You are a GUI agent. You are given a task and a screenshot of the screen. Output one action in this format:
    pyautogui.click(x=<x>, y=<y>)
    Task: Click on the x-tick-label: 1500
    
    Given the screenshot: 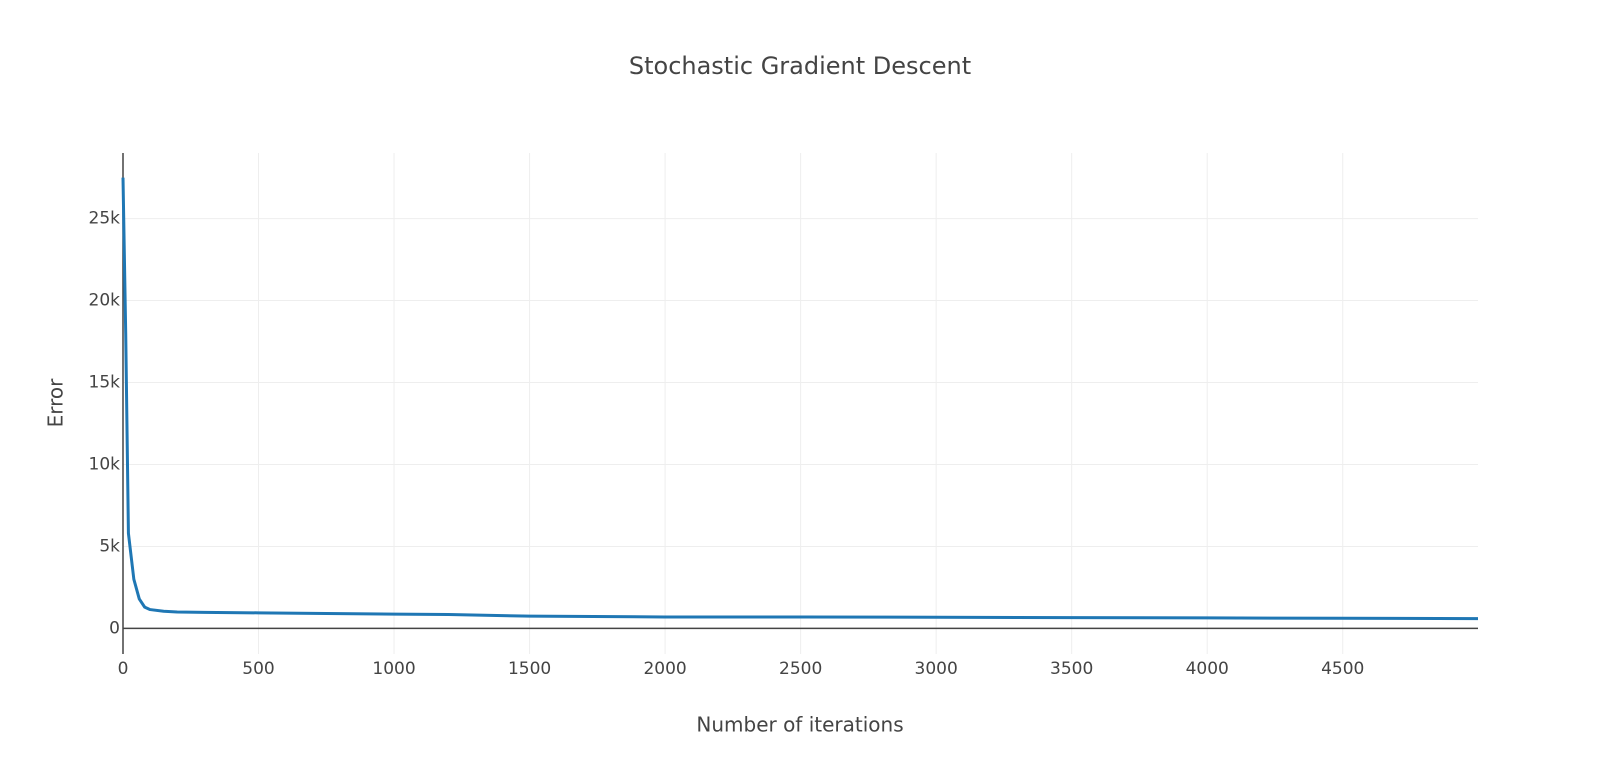 What is the action you would take?
    pyautogui.click(x=529, y=669)
    